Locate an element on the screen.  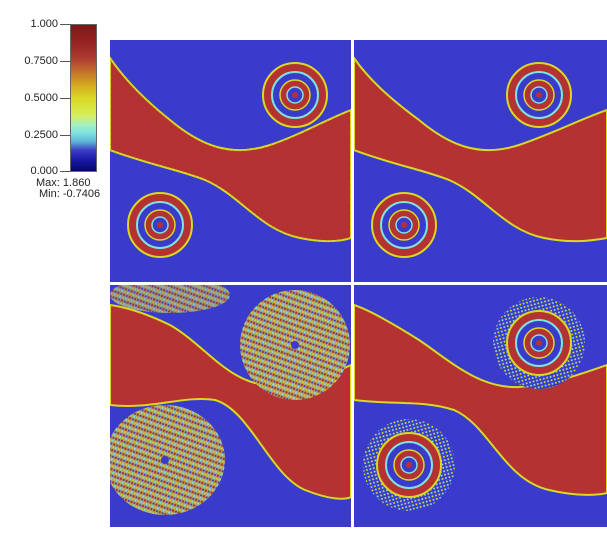
min-stat: Min: -0.7406 is located at coordinates (69, 194).